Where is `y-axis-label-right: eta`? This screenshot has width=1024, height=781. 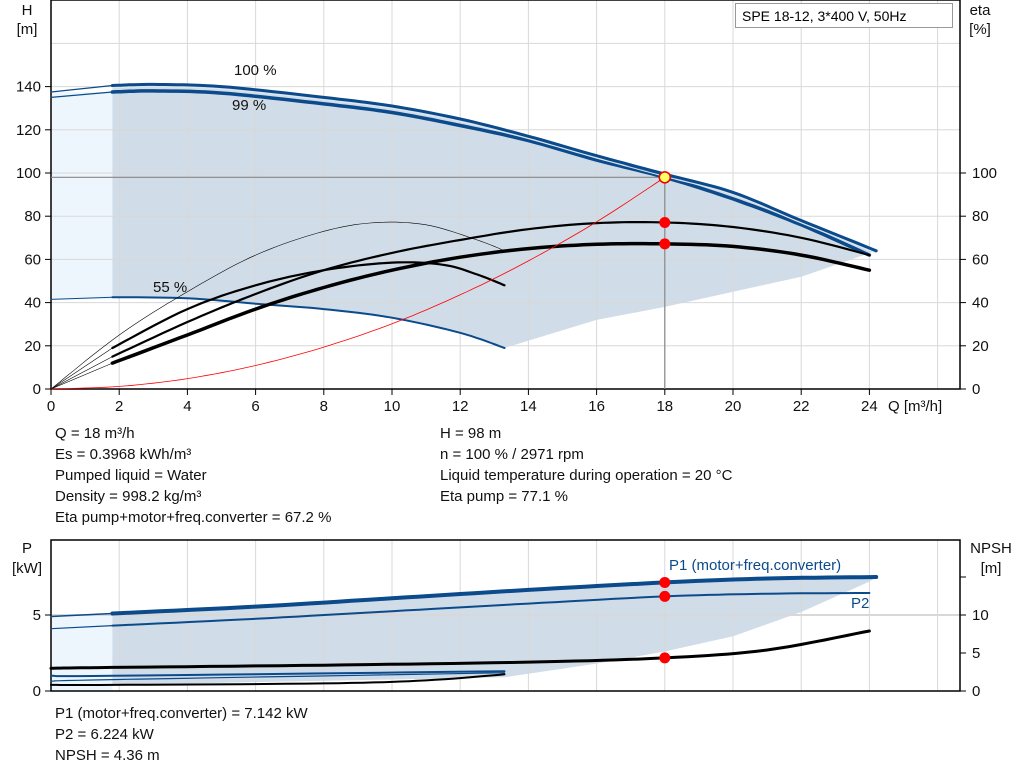 y-axis-label-right: eta is located at coordinates (981, 10).